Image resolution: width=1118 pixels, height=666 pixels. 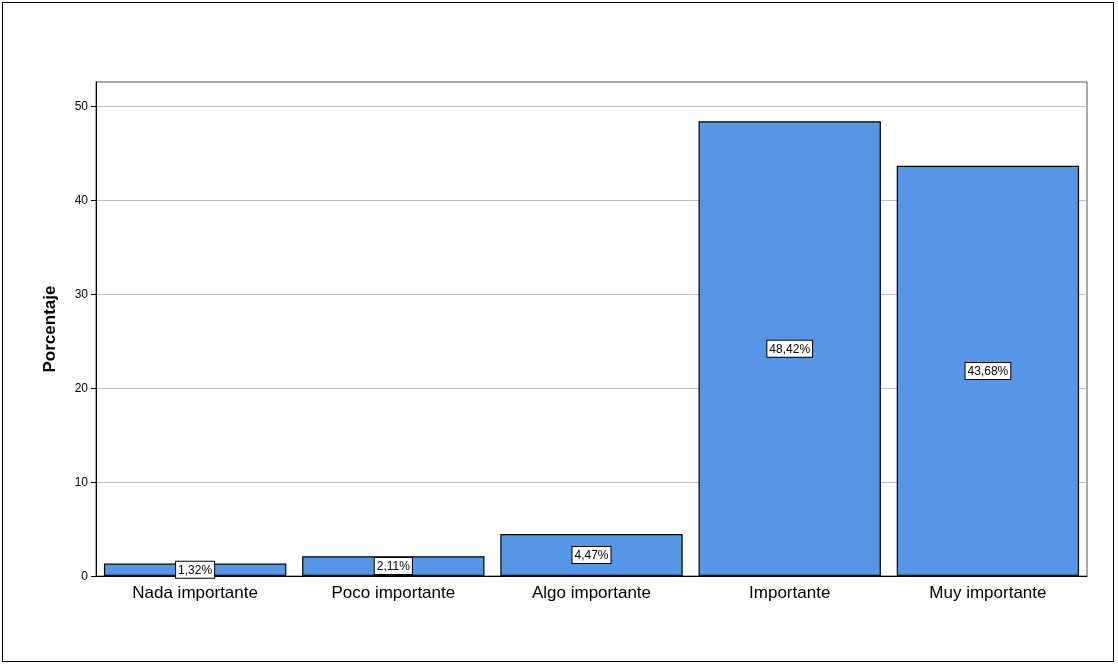 I want to click on data-label: 1,32%, so click(x=195, y=569).